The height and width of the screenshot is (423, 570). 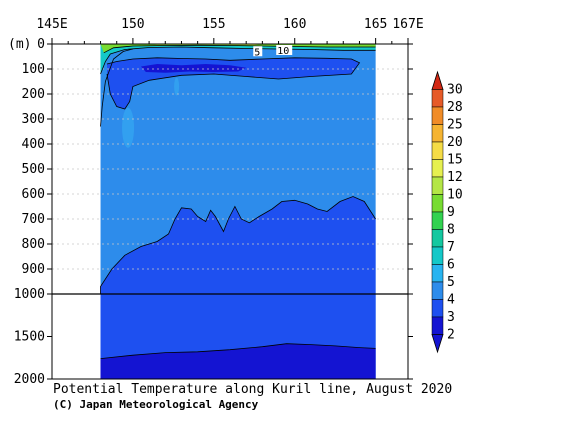 I want to click on y-tick-label-600: 600, so click(x=33, y=194).